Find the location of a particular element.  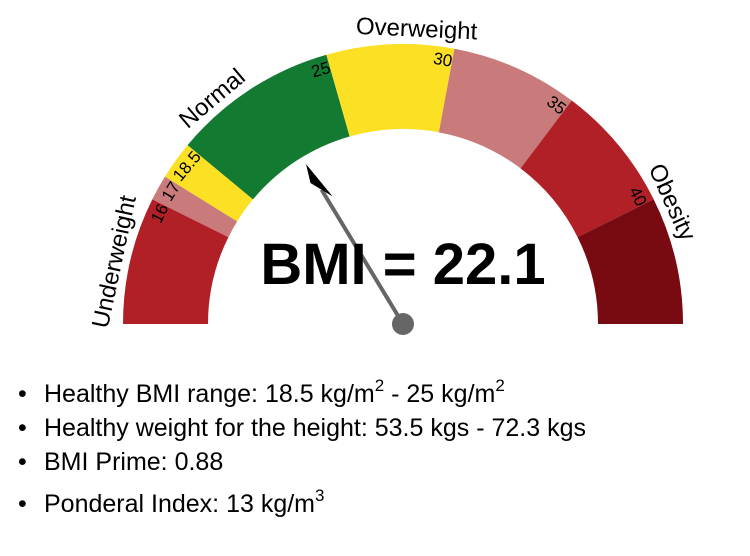

gauge-needle is located at coordinates (360, 249).